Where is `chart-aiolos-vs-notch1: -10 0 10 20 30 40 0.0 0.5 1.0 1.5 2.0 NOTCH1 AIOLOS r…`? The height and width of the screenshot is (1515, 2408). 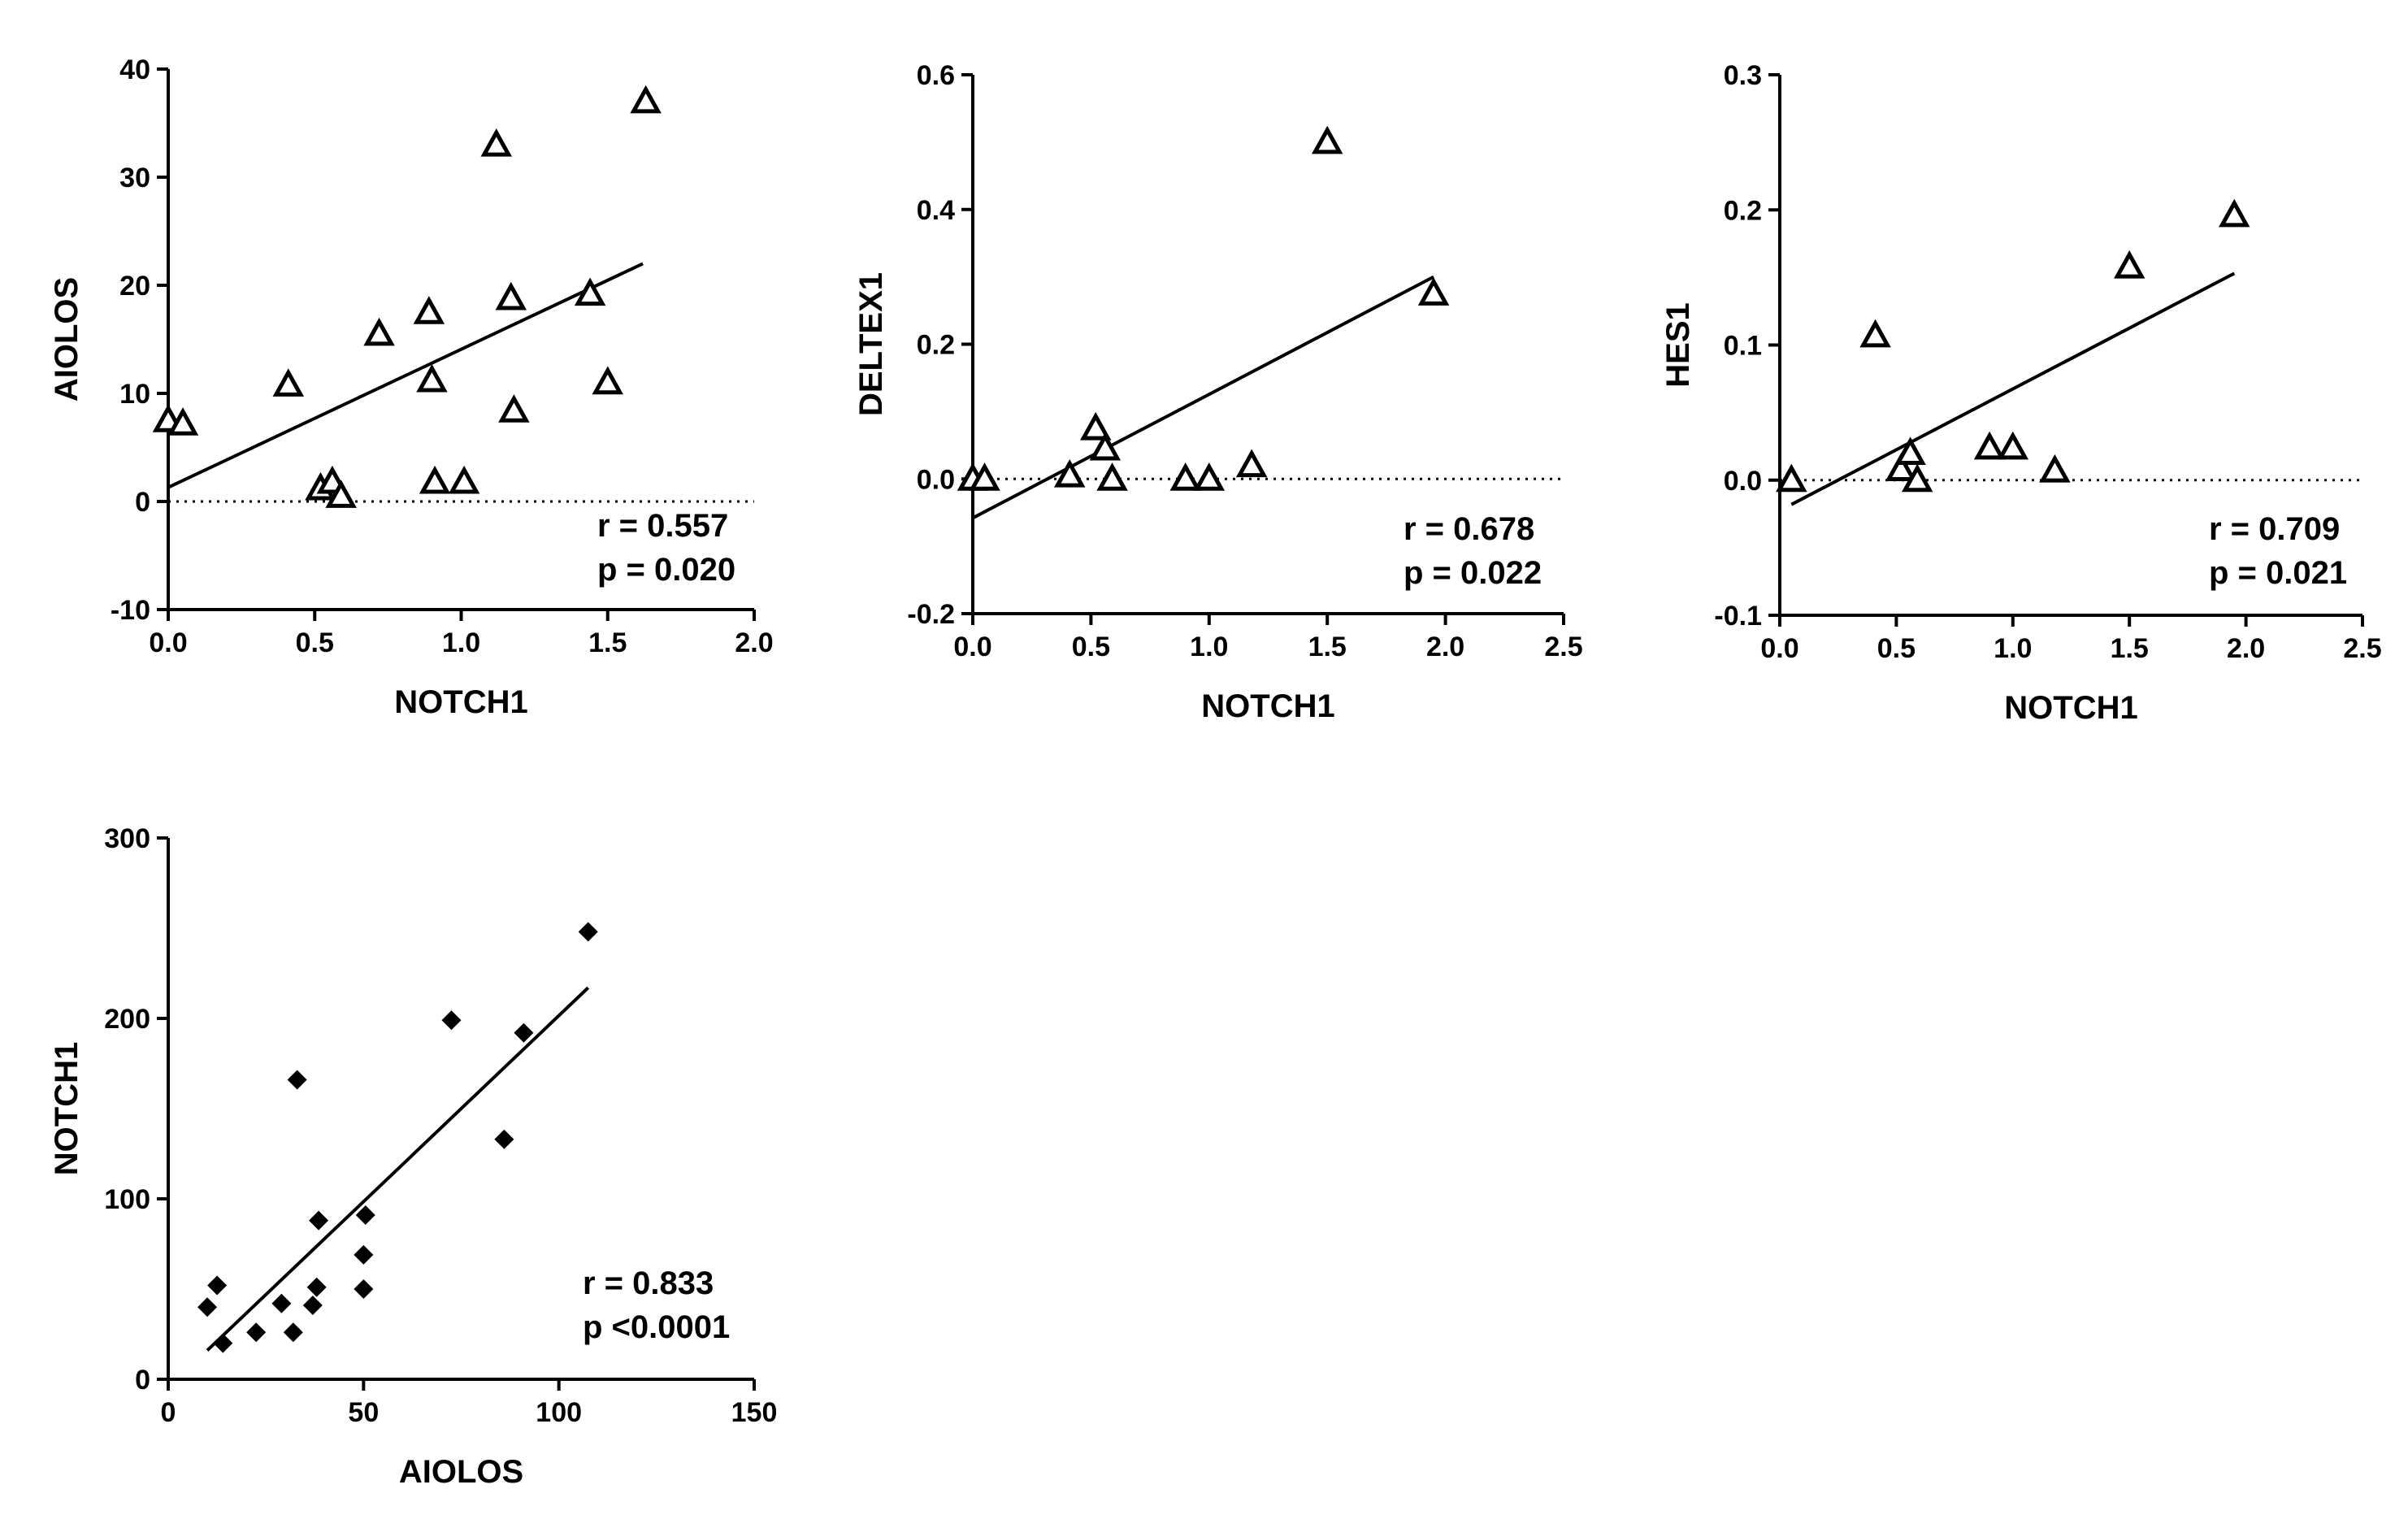
chart-aiolos-vs-notch1: -10 0 10 20 30 40 0.0 0.5 1.0 1.5 2.0 NOTCH1 AIOLOS r… is located at coordinates (411, 387).